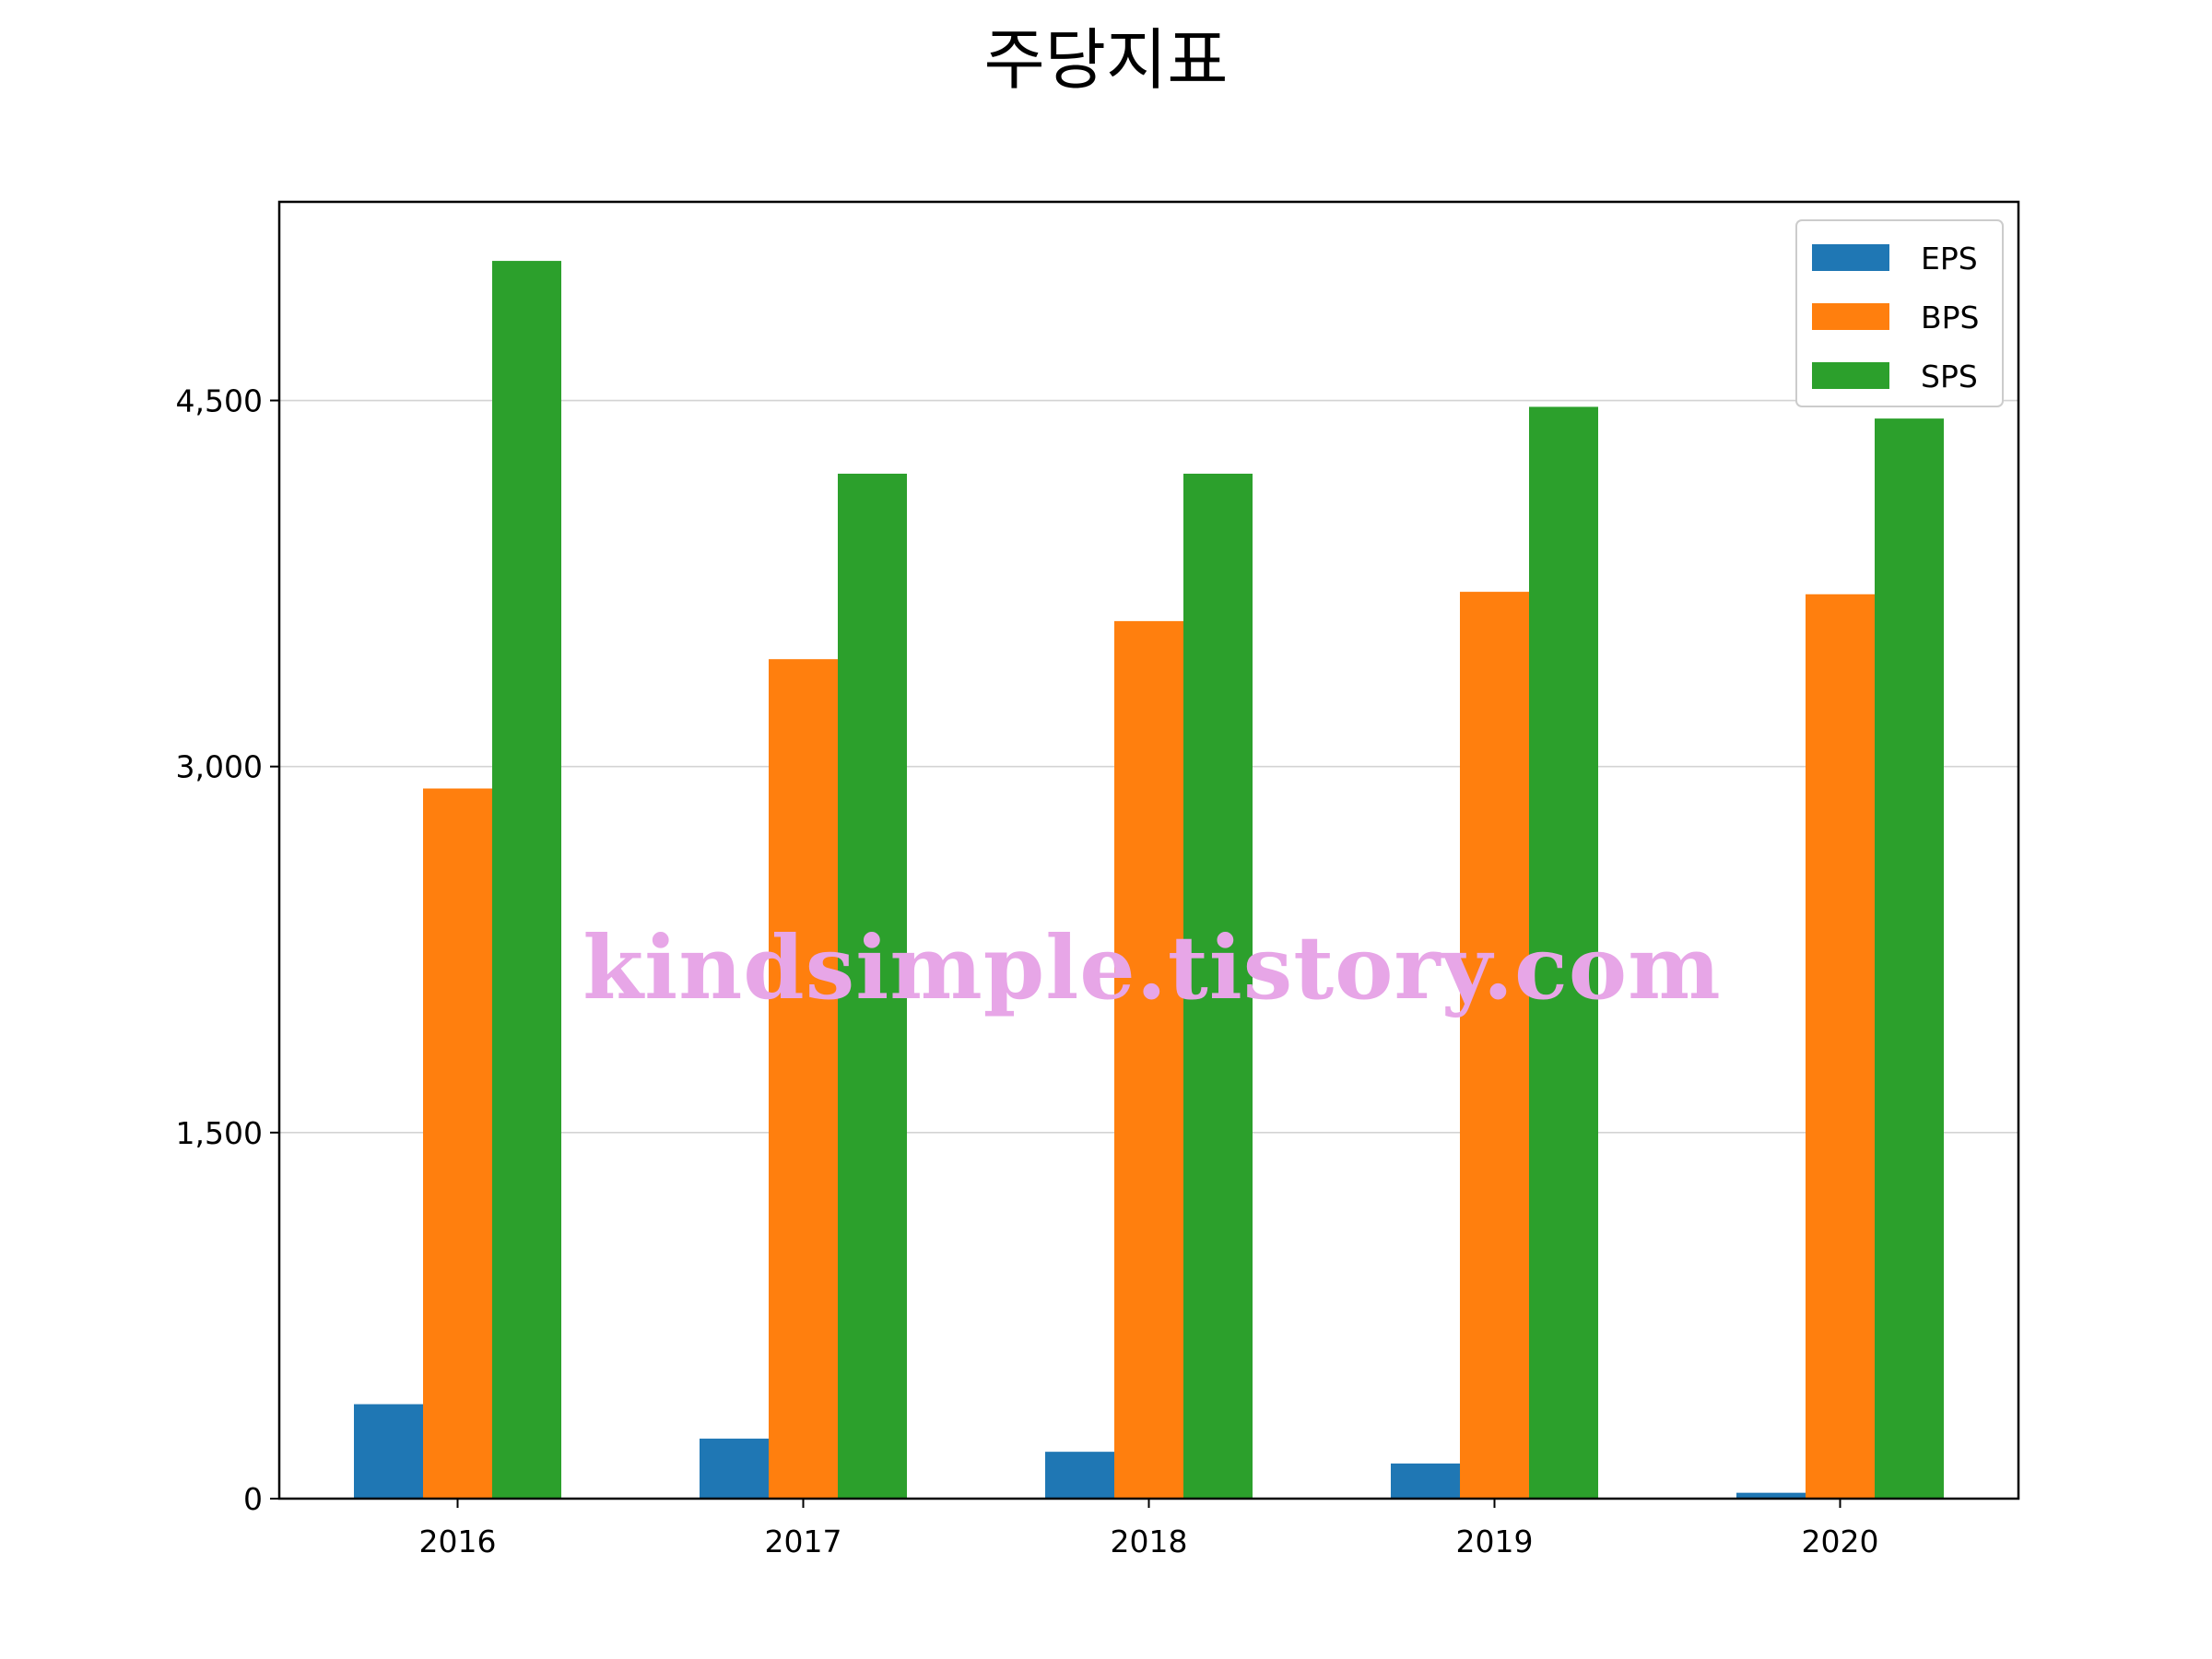 The width and height of the screenshot is (2212, 1659). I want to click on bar-eps-2017, so click(734, 1468).